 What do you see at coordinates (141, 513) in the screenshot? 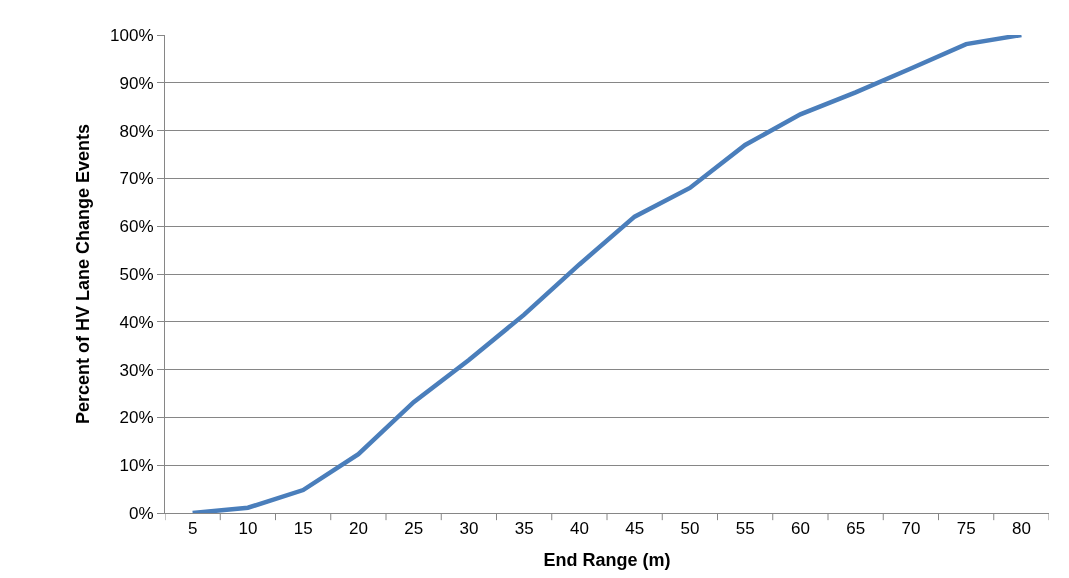
I see `y-tick-label: 0%` at bounding box center [141, 513].